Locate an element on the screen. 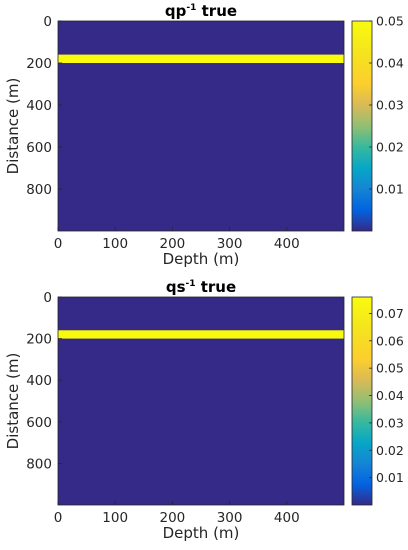 This screenshot has height=550, width=408. title-main: qs is located at coordinates (176, 287).